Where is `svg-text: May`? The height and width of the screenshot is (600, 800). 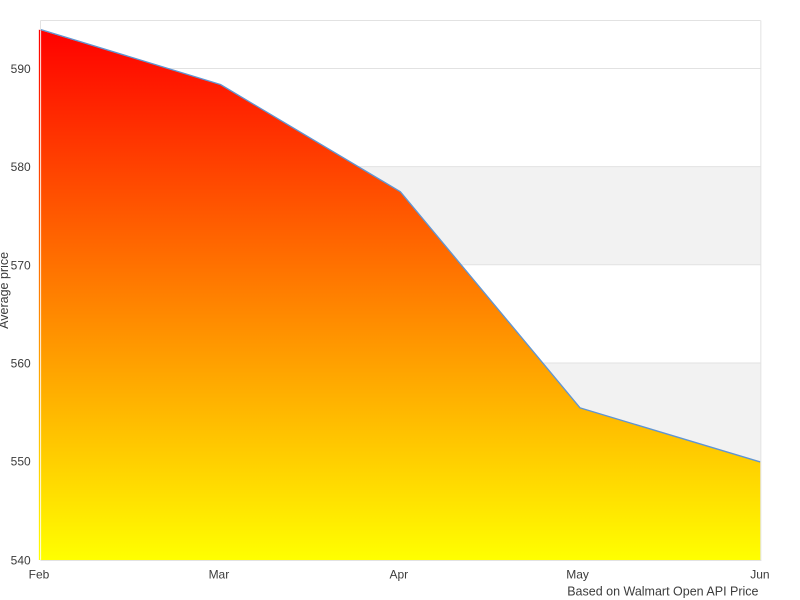 svg-text: May is located at coordinates (577, 574).